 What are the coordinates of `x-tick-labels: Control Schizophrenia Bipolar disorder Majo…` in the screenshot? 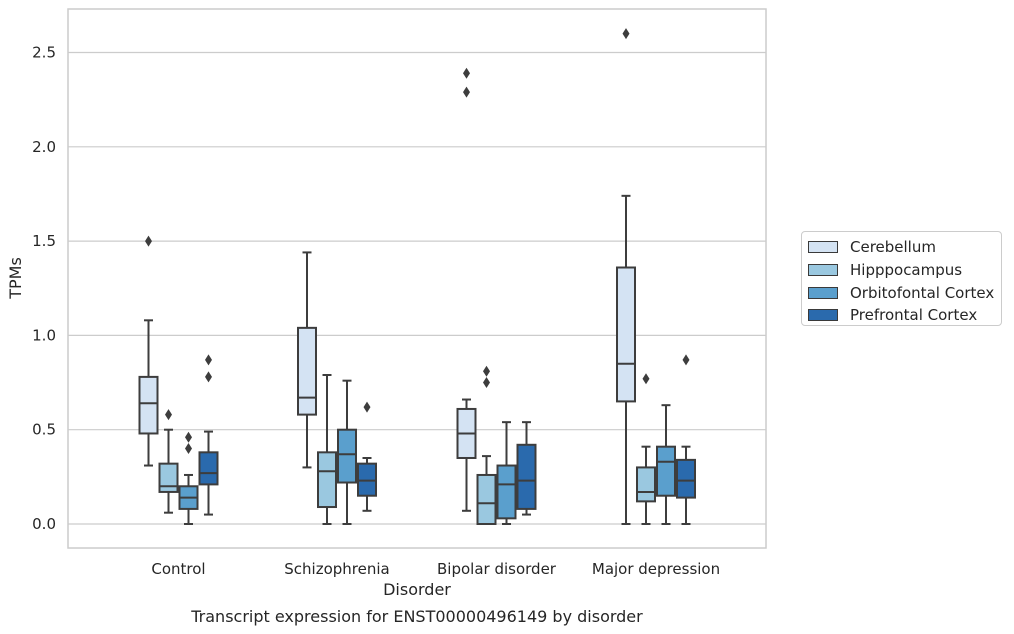 It's located at (435, 569).